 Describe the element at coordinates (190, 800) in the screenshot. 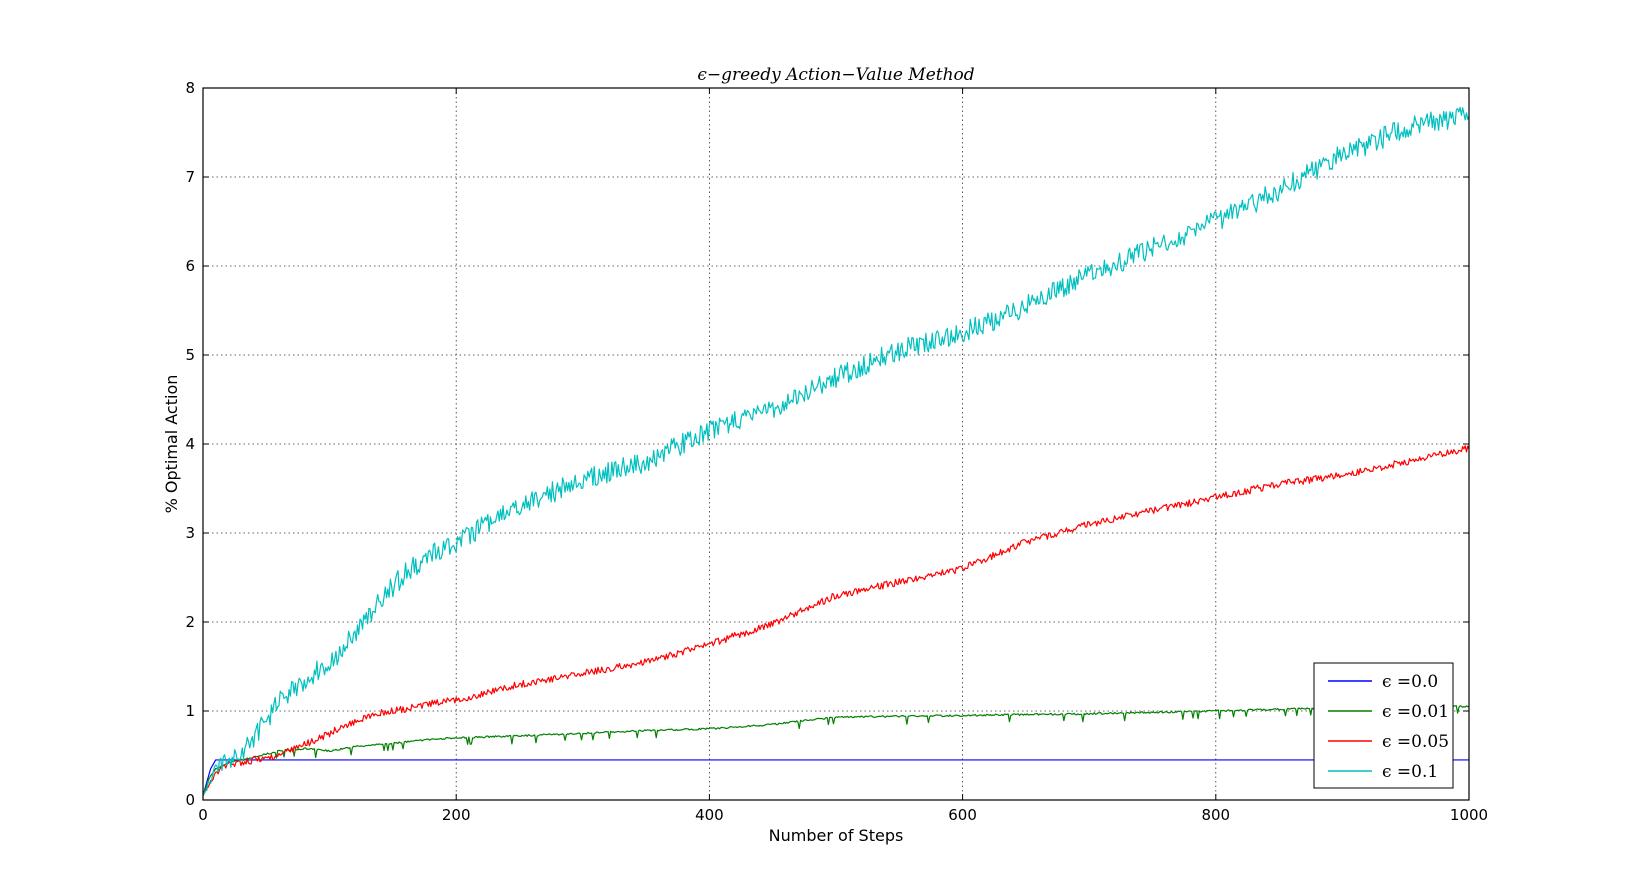

I see `y-tick-label: 0` at that location.